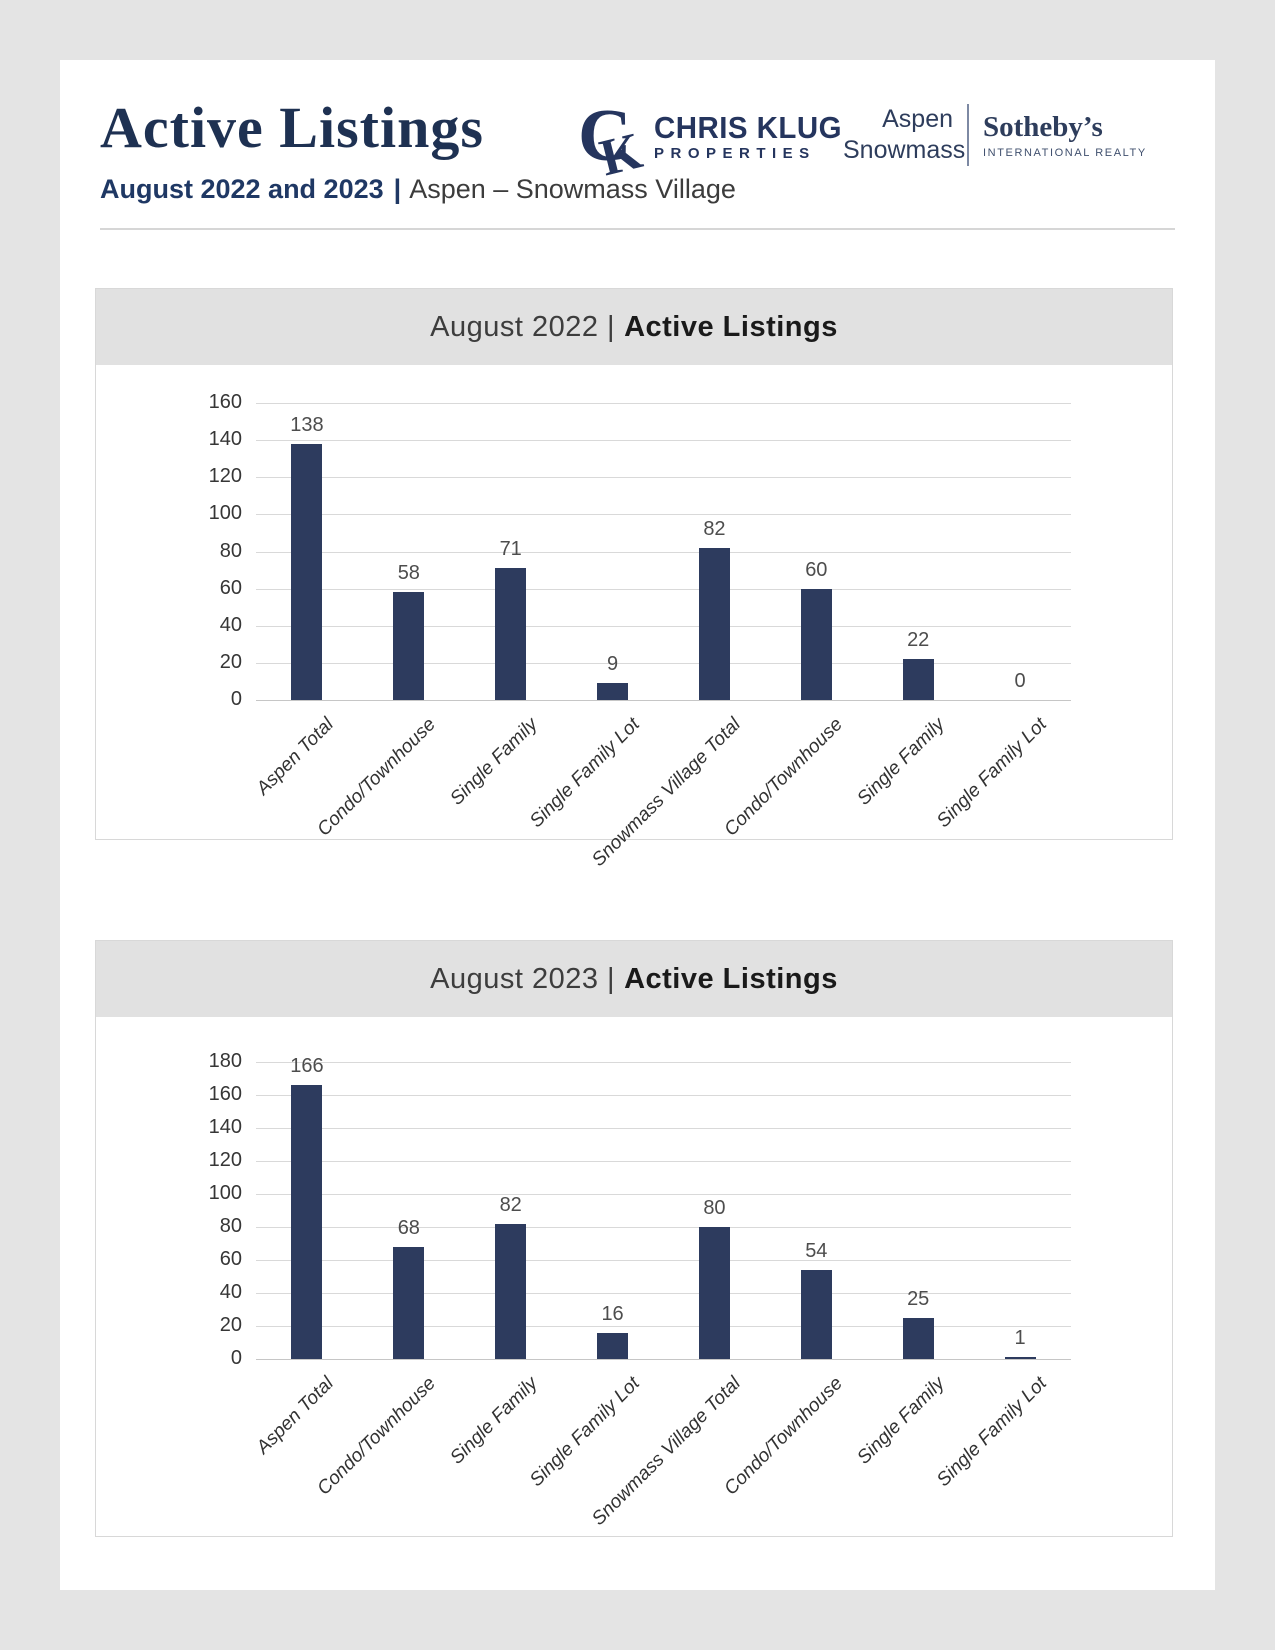 Image resolution: width=1275 pixels, height=1650 pixels. What do you see at coordinates (731, 978) in the screenshot?
I see `chart-2023-title-bold: Active Listings` at bounding box center [731, 978].